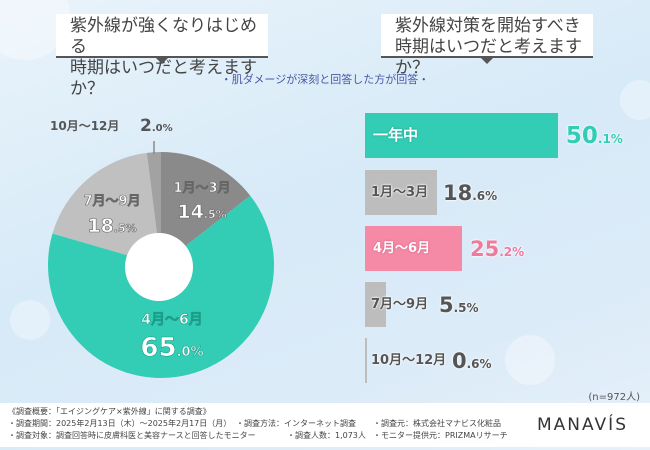  Describe the element at coordinates (488, 26) in the screenshot. I see `question-right-line1: 紫外線対策を開始すべき` at that location.